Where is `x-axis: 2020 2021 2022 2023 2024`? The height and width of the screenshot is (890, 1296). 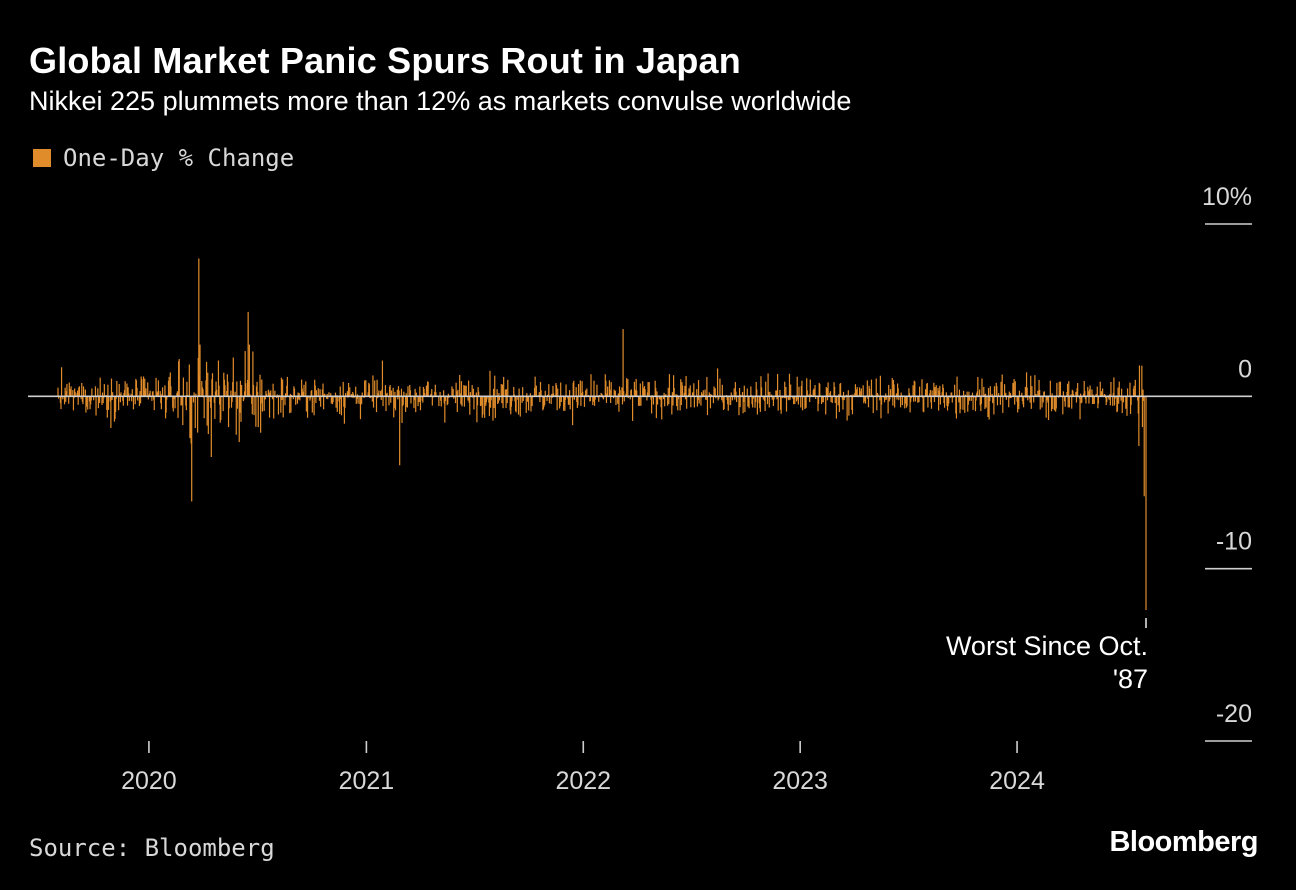 x-axis: 2020 2021 2022 2023 2024 is located at coordinates (583, 768).